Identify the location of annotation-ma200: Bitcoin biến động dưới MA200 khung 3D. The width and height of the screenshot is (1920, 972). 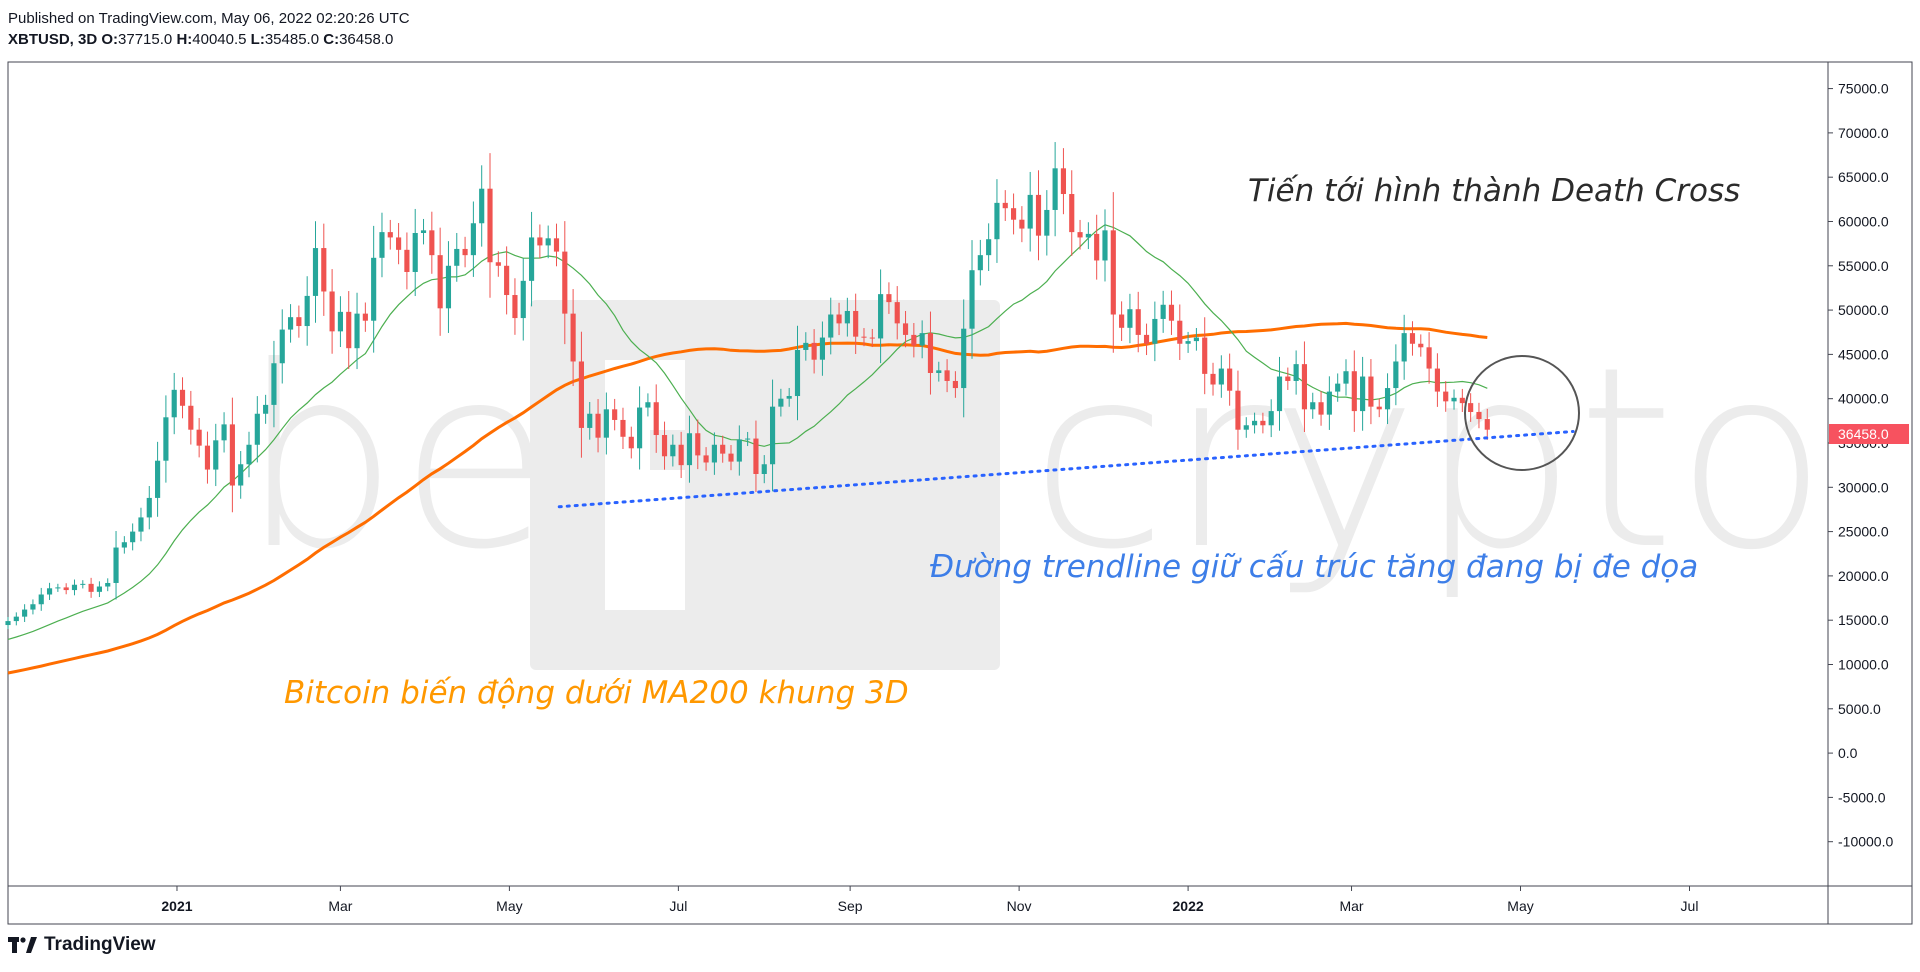
(596, 693).